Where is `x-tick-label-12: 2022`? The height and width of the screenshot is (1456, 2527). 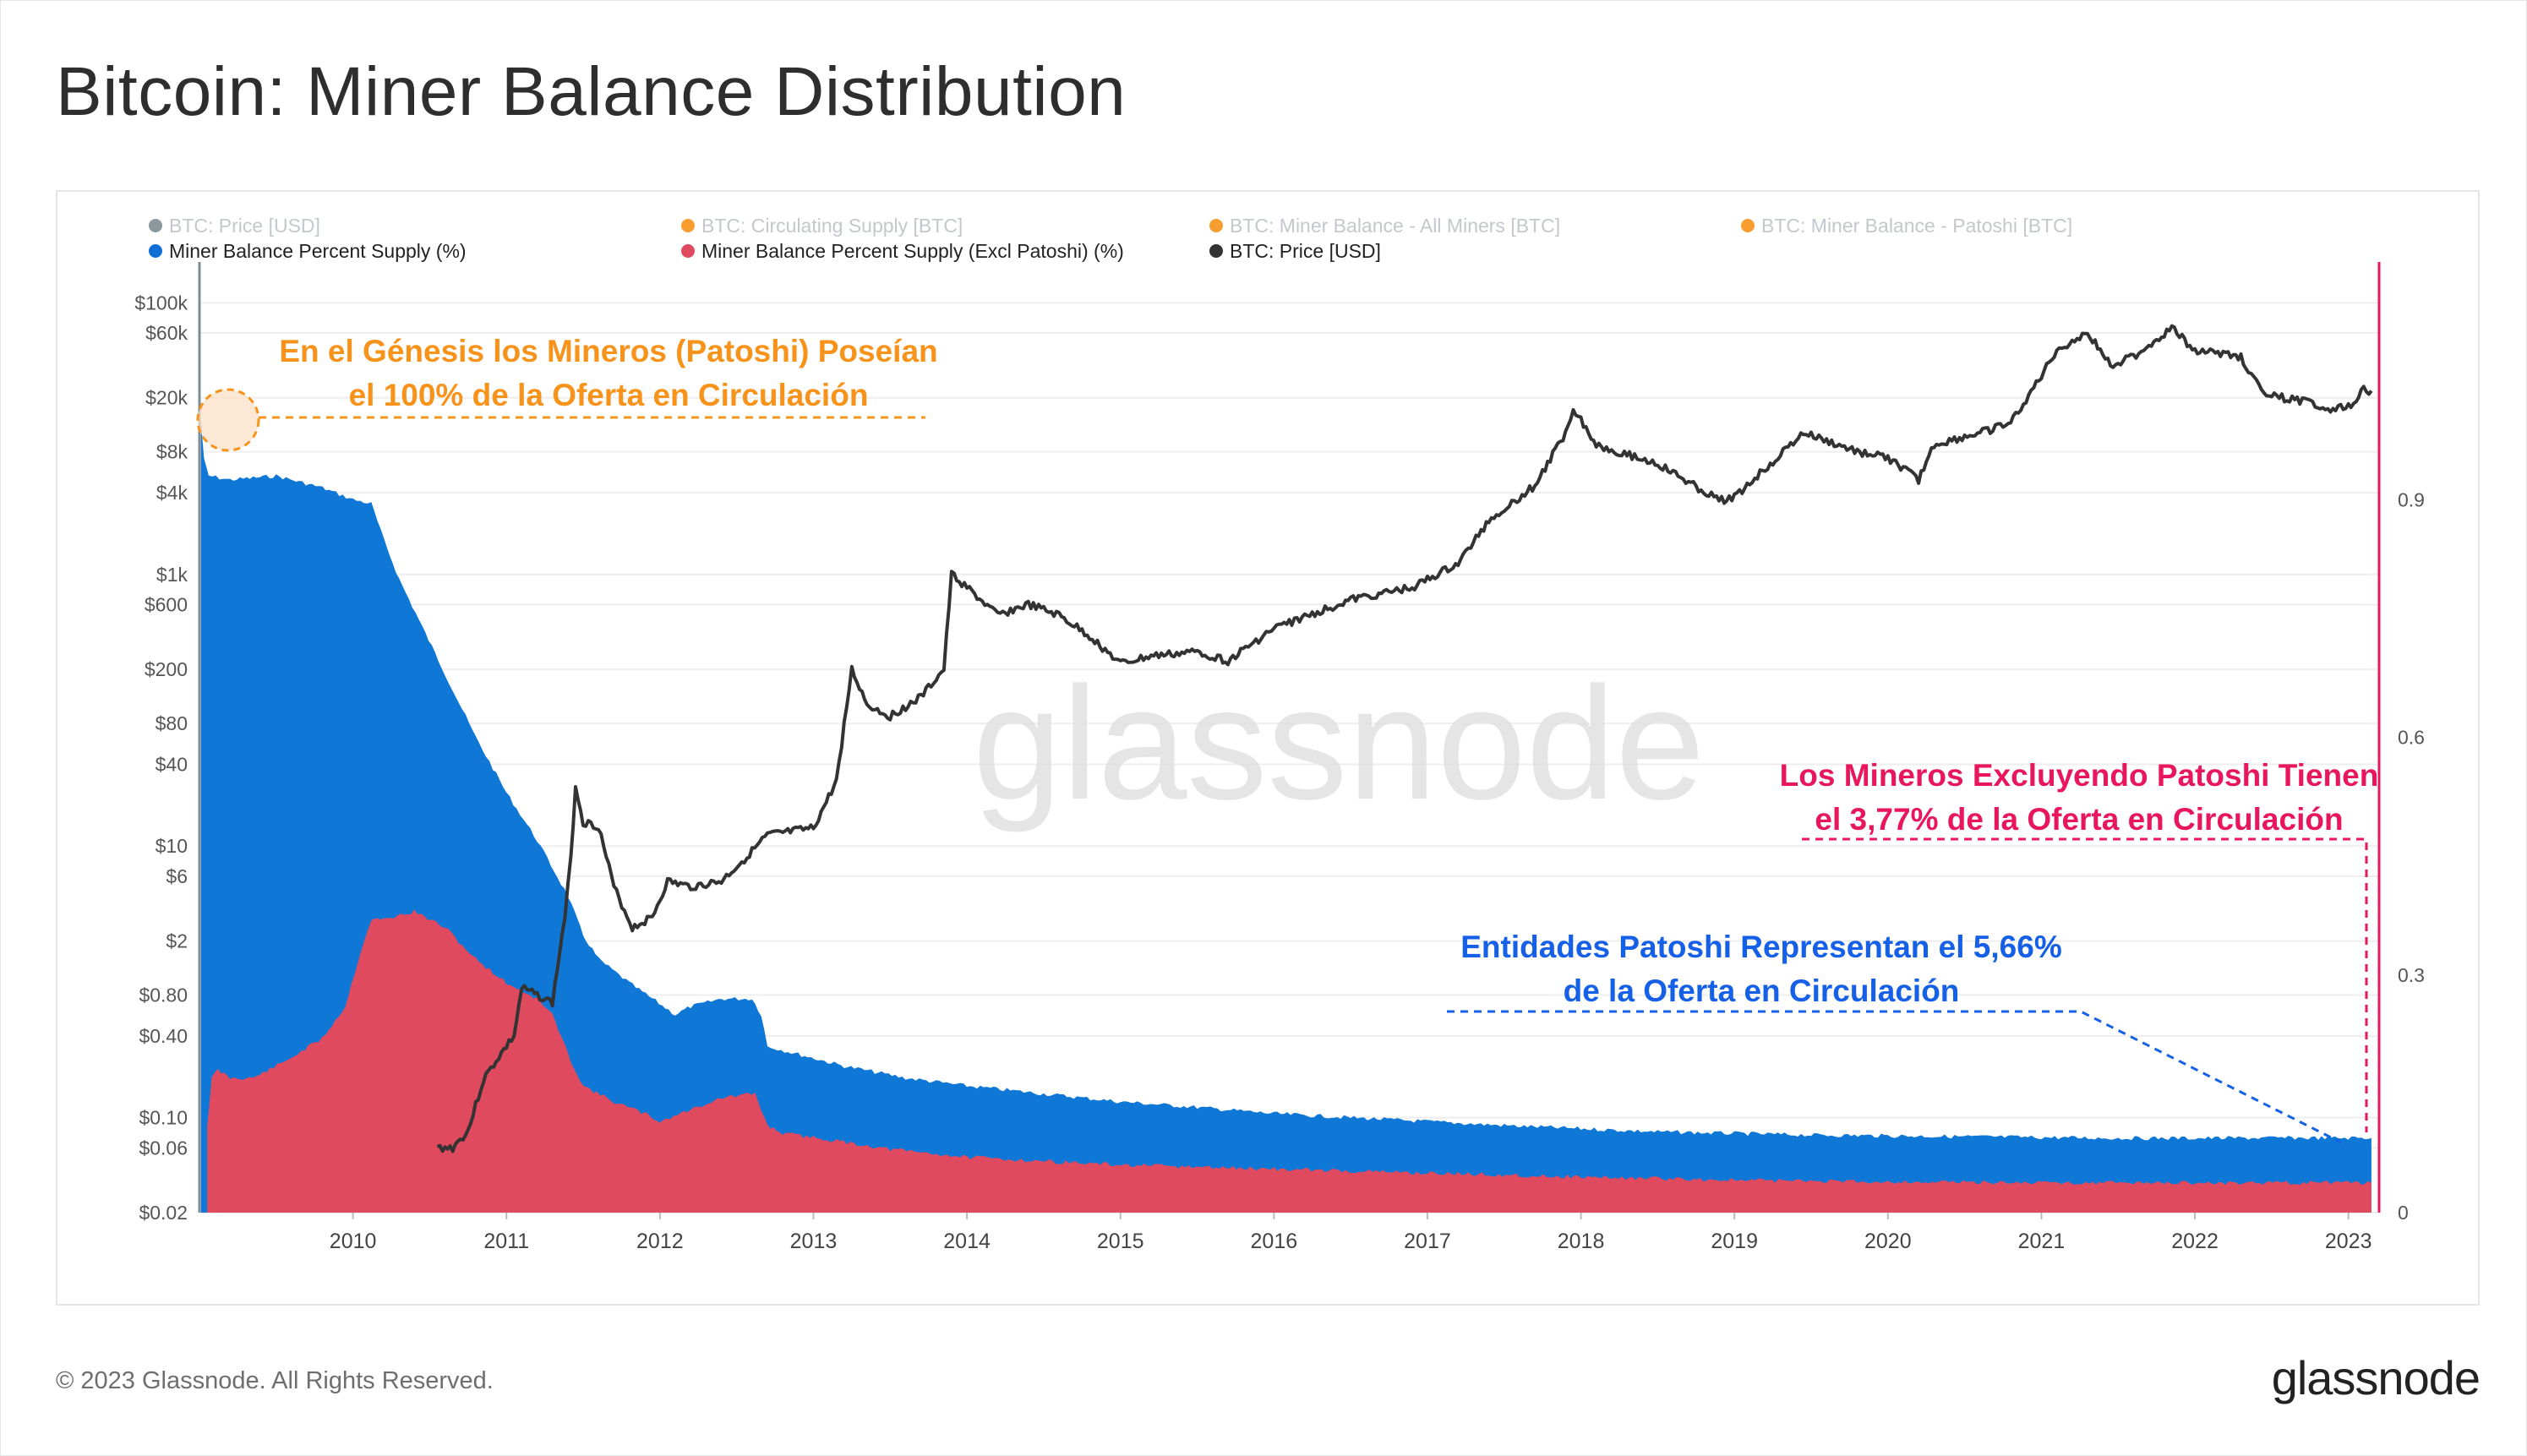 x-tick-label-12: 2022 is located at coordinates (2195, 1241).